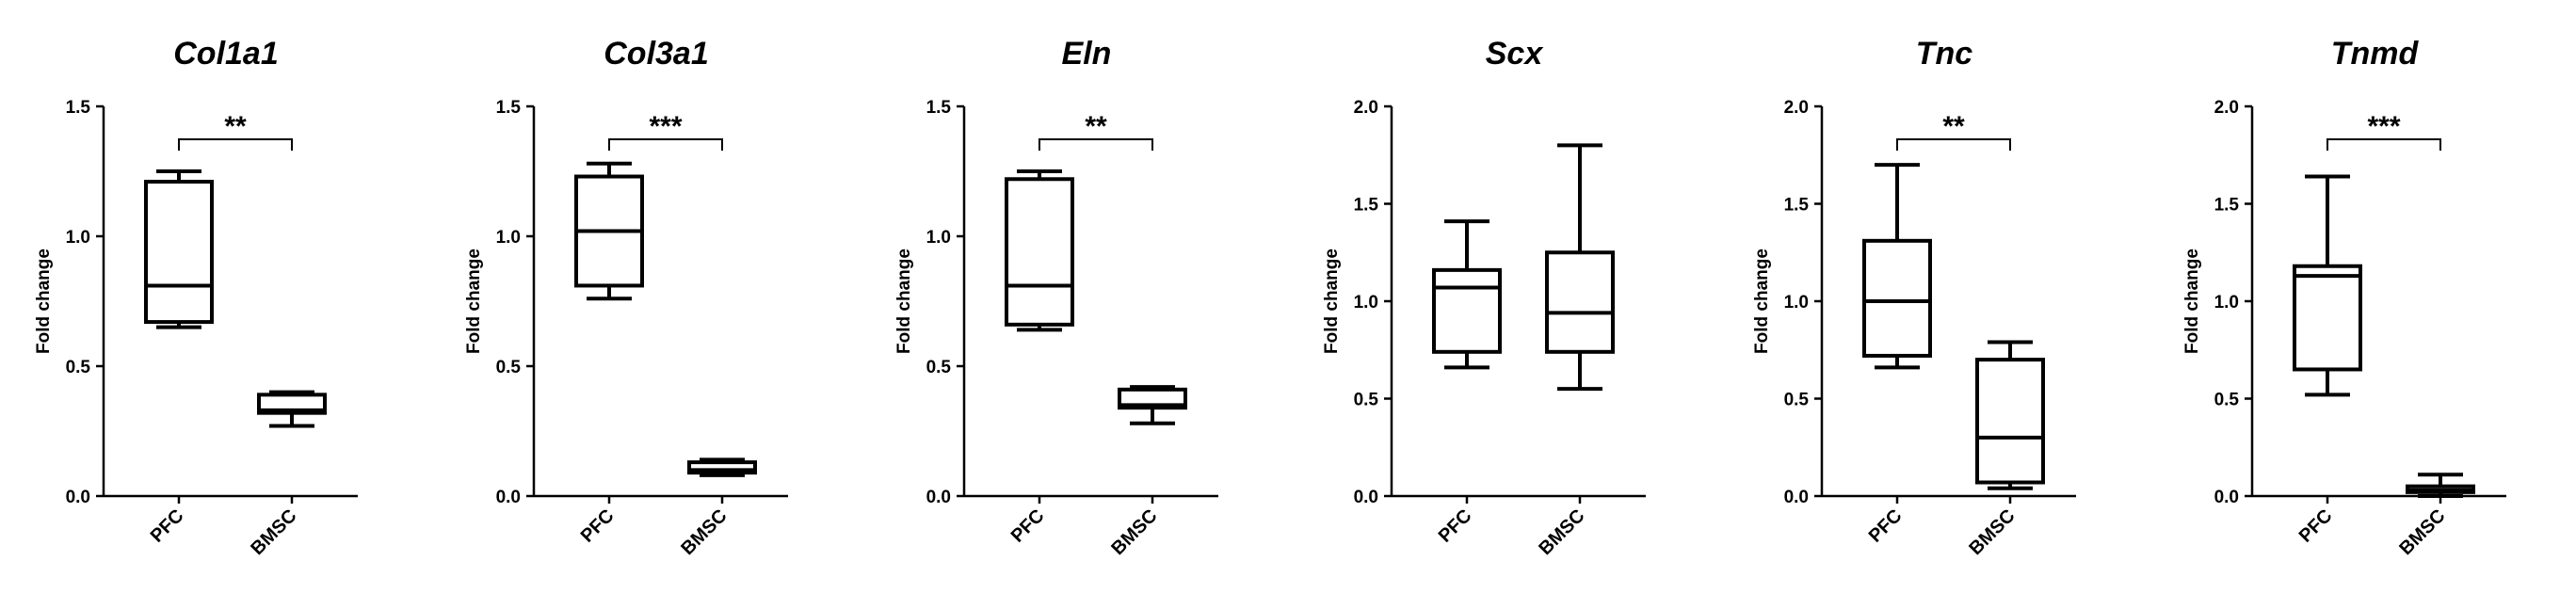 The image size is (2576, 609). I want to click on panel-title: Eln, so click(1087, 54).